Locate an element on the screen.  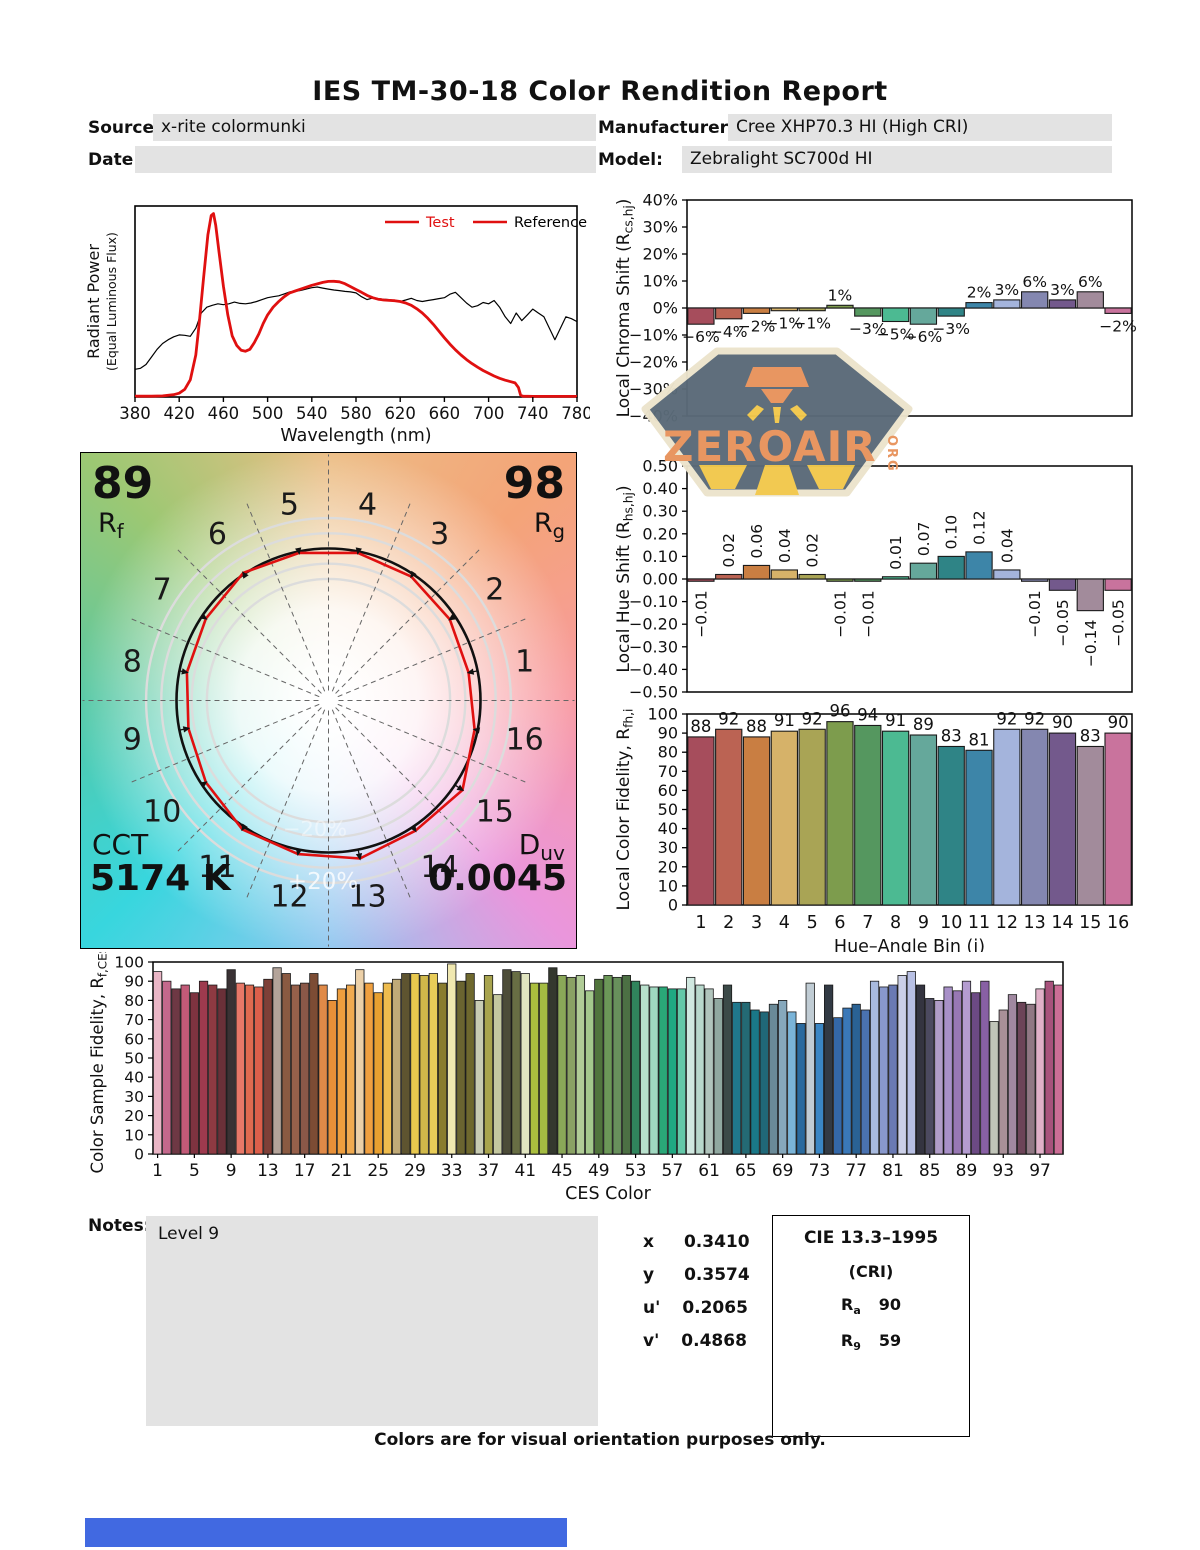
svg-text: 740 is located at coordinates (533, 413).